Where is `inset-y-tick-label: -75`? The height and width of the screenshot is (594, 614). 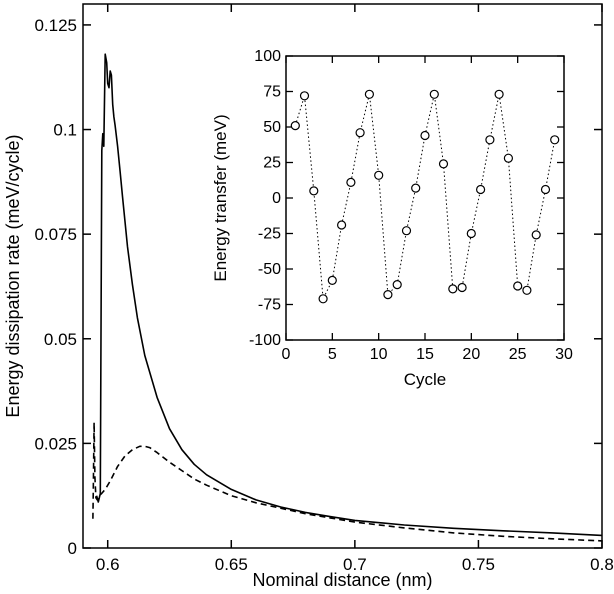 inset-y-tick-label: -75 is located at coordinates (269, 305).